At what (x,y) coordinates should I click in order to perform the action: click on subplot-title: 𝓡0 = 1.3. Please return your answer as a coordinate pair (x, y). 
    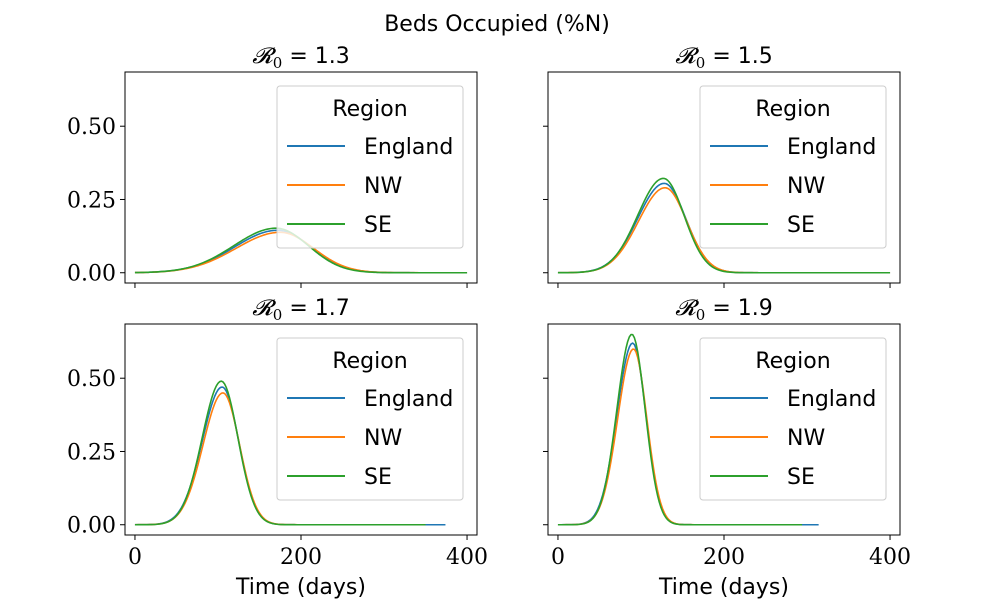
    Looking at the image, I should click on (301, 58).